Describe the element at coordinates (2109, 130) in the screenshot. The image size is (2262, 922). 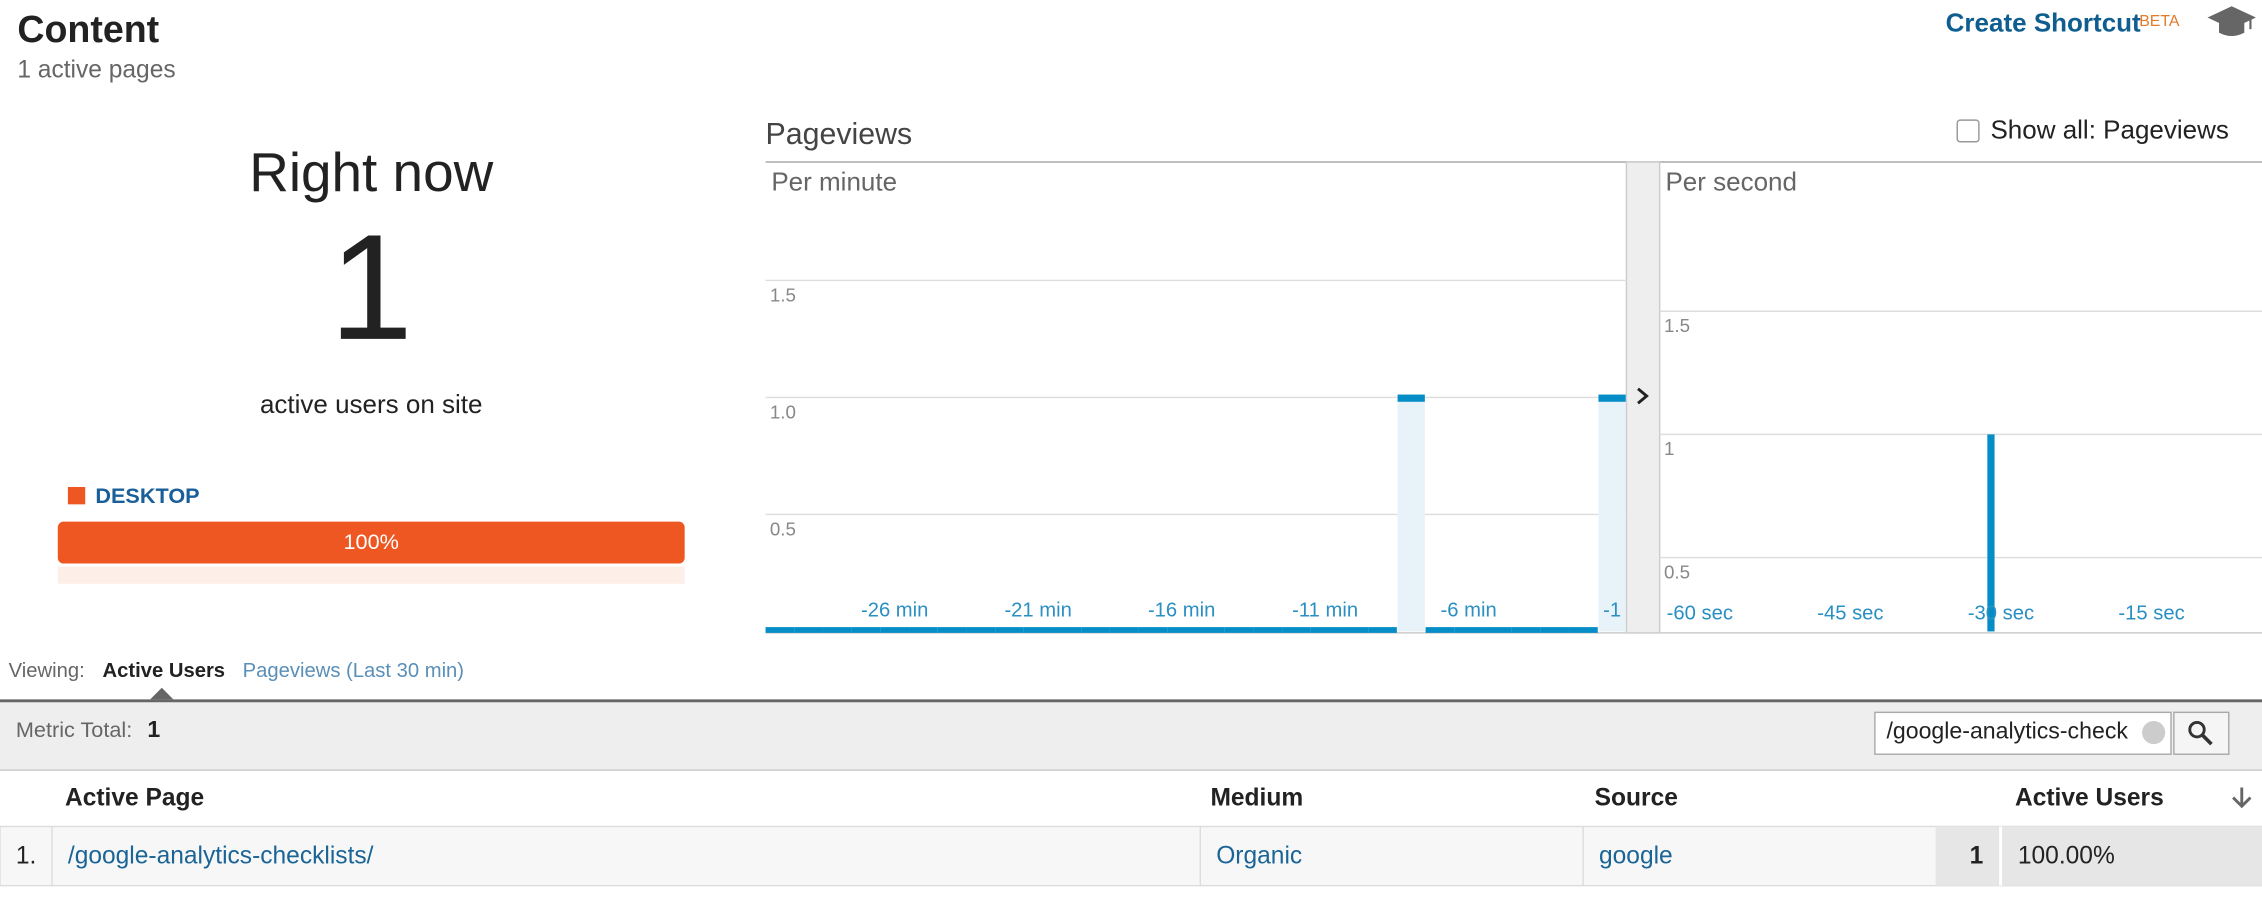
I see `show-all-label: Show all: Pageviews` at that location.